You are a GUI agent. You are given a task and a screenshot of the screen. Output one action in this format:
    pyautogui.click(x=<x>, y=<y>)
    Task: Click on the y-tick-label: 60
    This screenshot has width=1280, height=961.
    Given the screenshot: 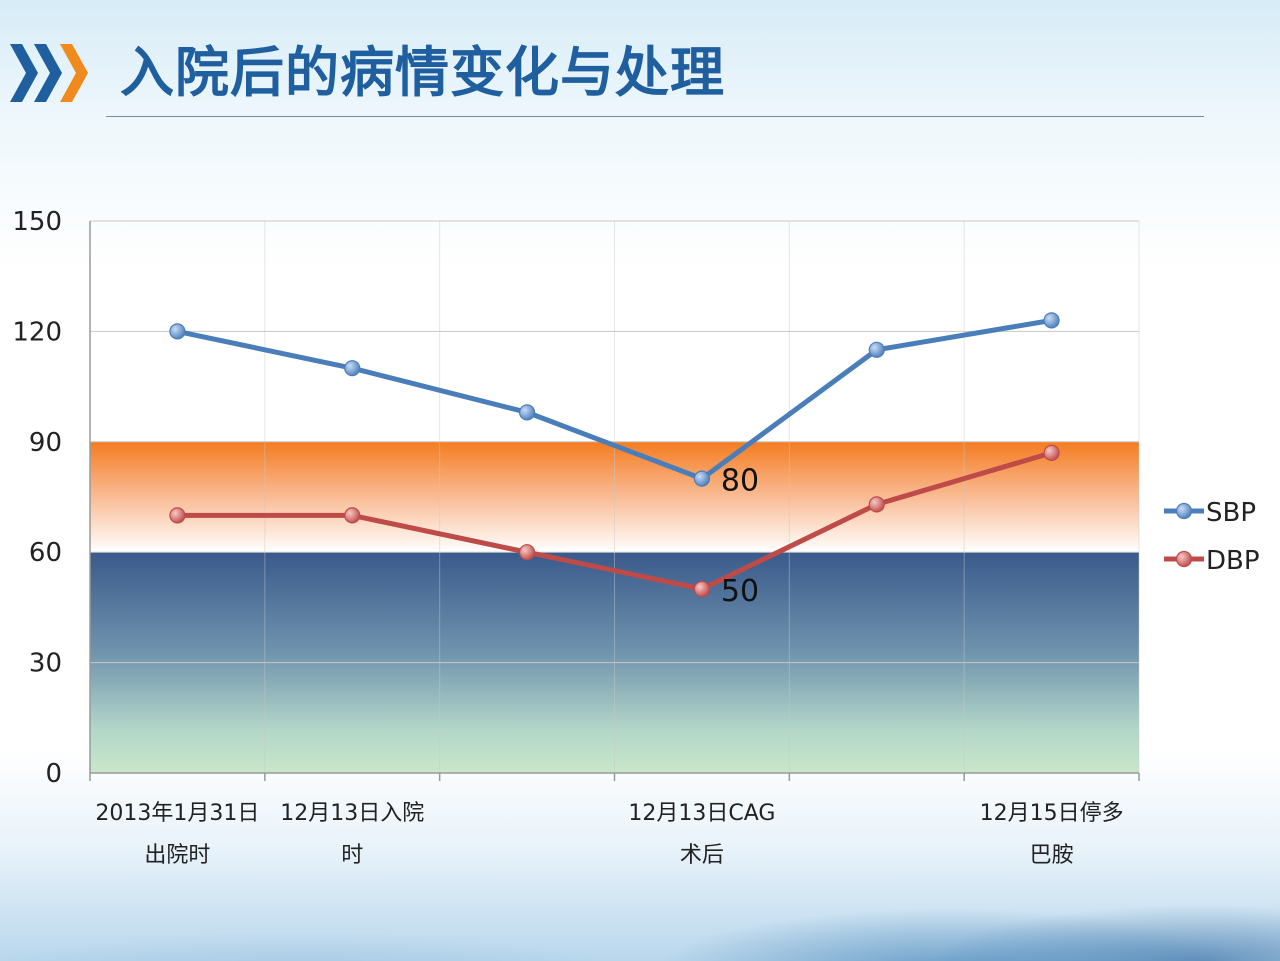 What is the action you would take?
    pyautogui.click(x=45, y=553)
    